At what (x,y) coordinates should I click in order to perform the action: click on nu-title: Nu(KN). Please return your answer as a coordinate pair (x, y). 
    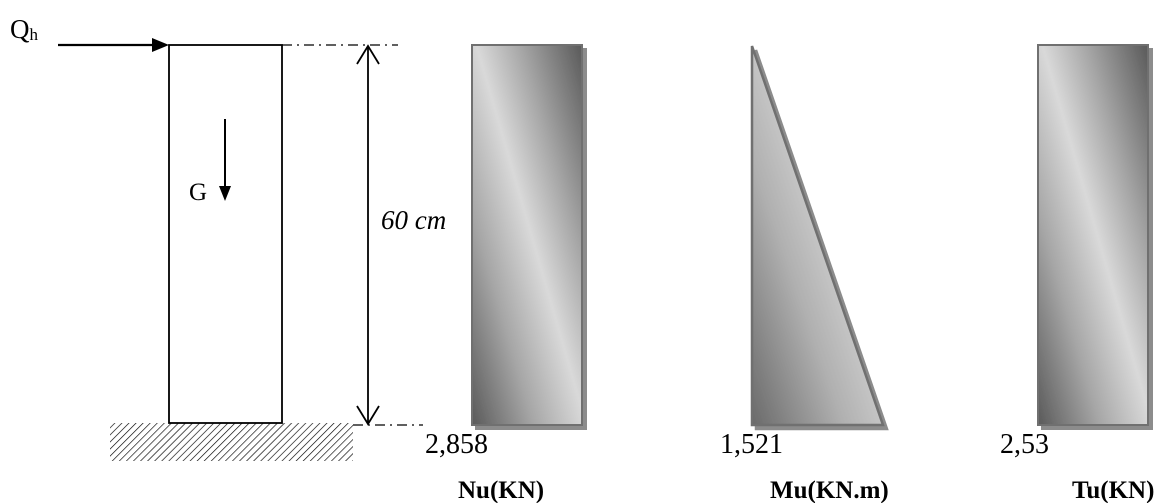
    Looking at the image, I should click on (501, 490).